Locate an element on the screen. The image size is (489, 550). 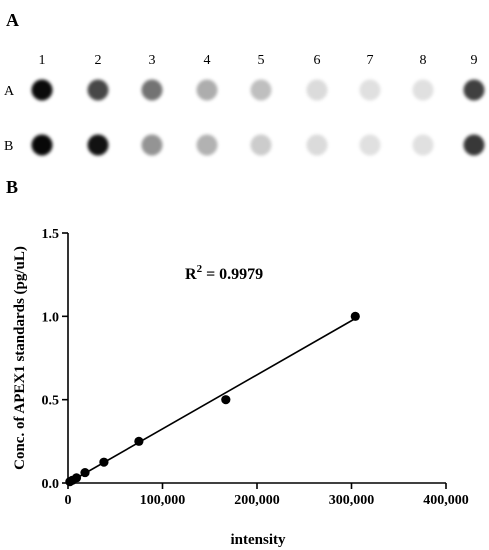
panel-a-letter: A is located at coordinates (12, 20).